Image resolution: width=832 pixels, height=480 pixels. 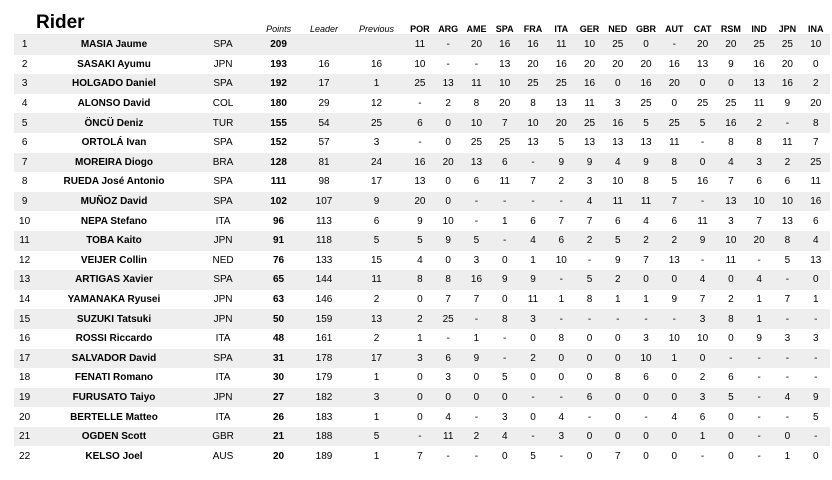 What do you see at coordinates (324, 23) in the screenshot?
I see `leader-column-header: Leader` at bounding box center [324, 23].